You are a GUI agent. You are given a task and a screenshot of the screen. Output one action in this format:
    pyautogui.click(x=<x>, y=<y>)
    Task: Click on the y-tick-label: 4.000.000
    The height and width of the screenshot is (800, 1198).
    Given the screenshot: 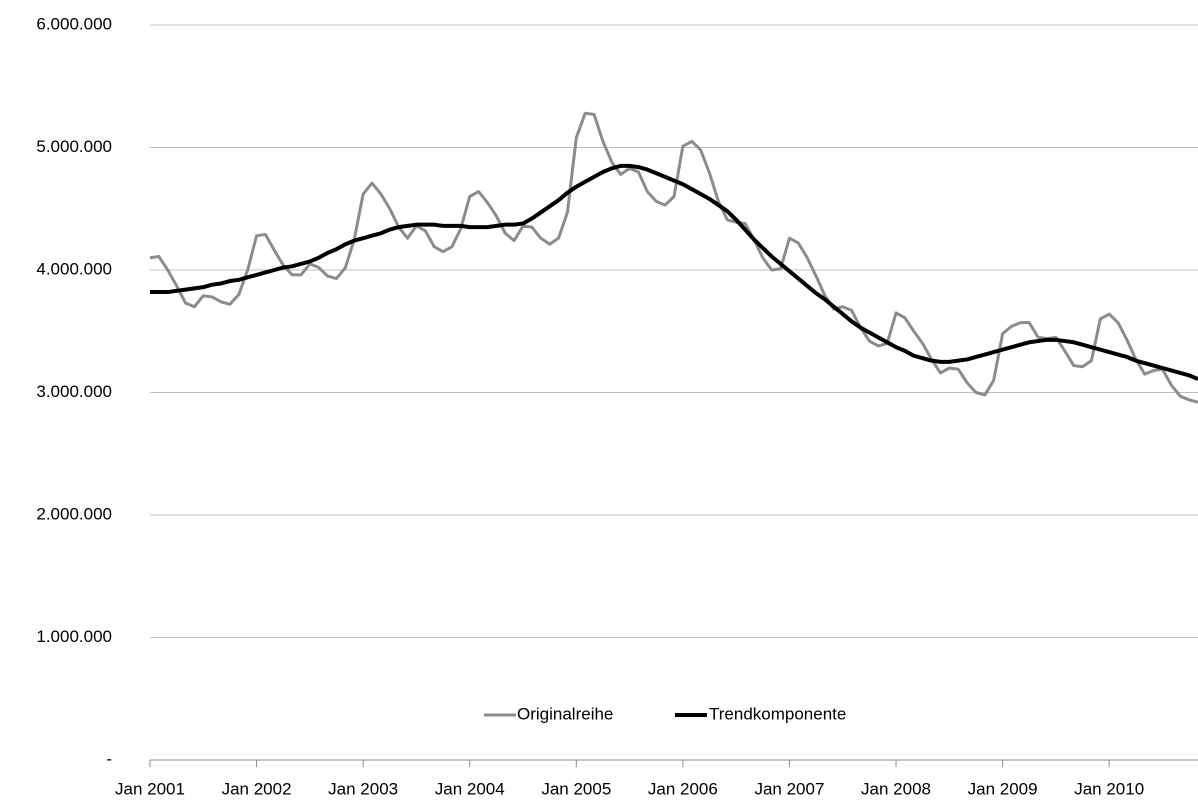 What is the action you would take?
    pyautogui.click(x=74, y=268)
    